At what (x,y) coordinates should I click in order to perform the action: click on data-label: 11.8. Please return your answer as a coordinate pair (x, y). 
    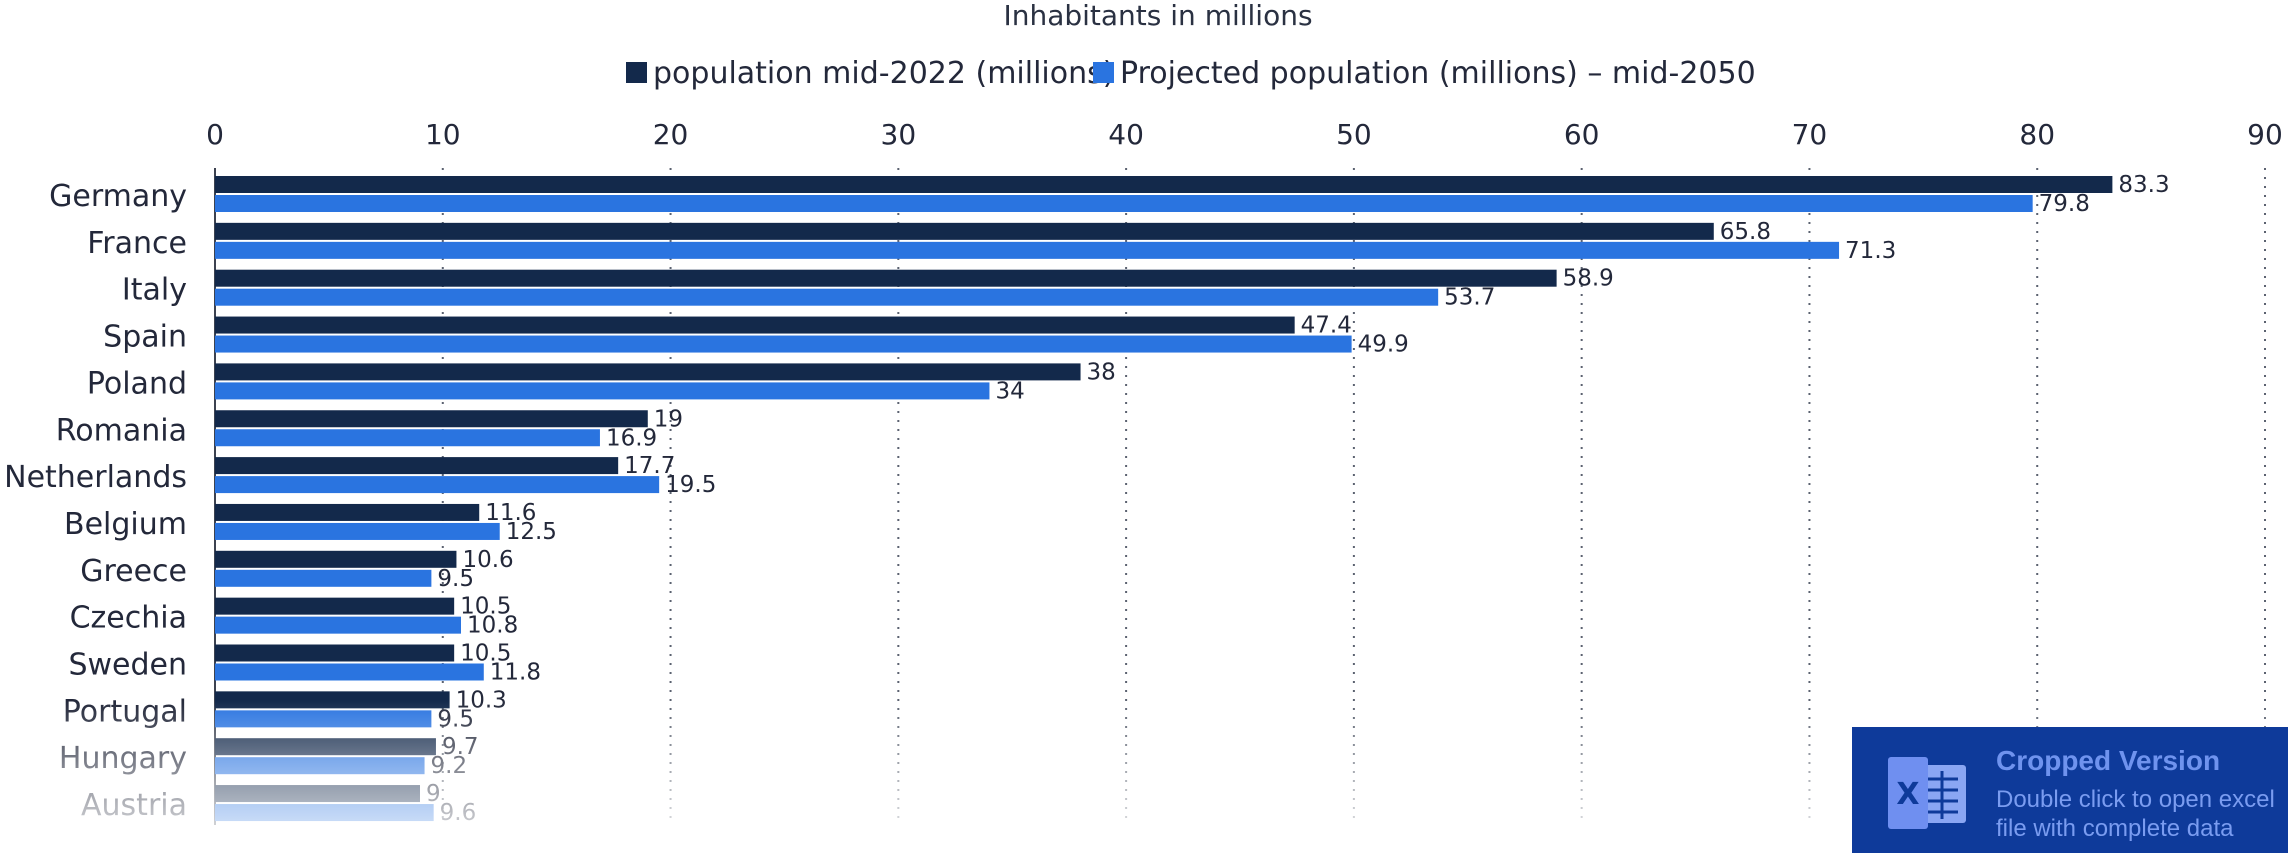
    Looking at the image, I should click on (515, 673).